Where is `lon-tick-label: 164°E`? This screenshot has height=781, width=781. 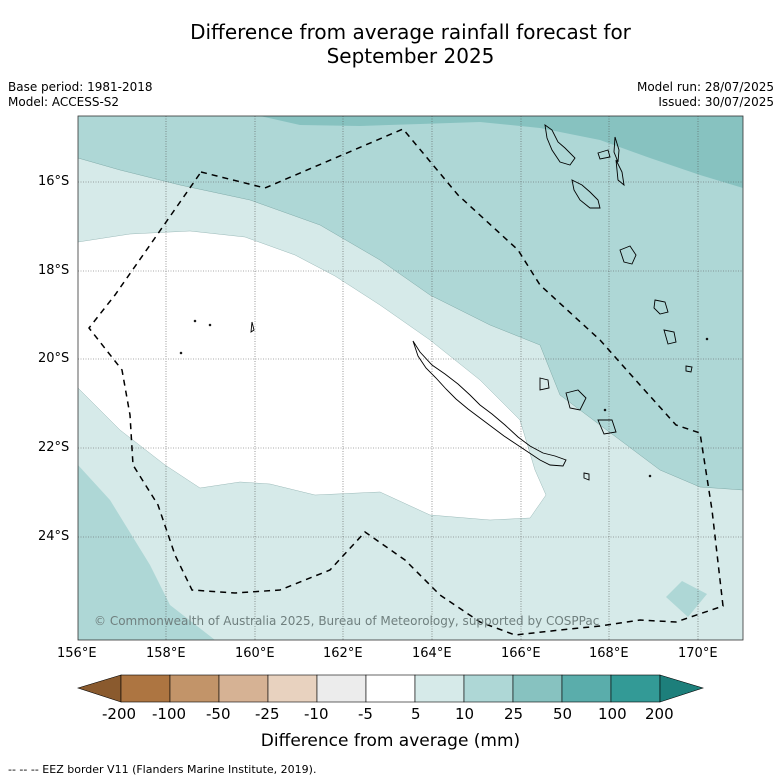
lon-tick-label: 164°E is located at coordinates (432, 653).